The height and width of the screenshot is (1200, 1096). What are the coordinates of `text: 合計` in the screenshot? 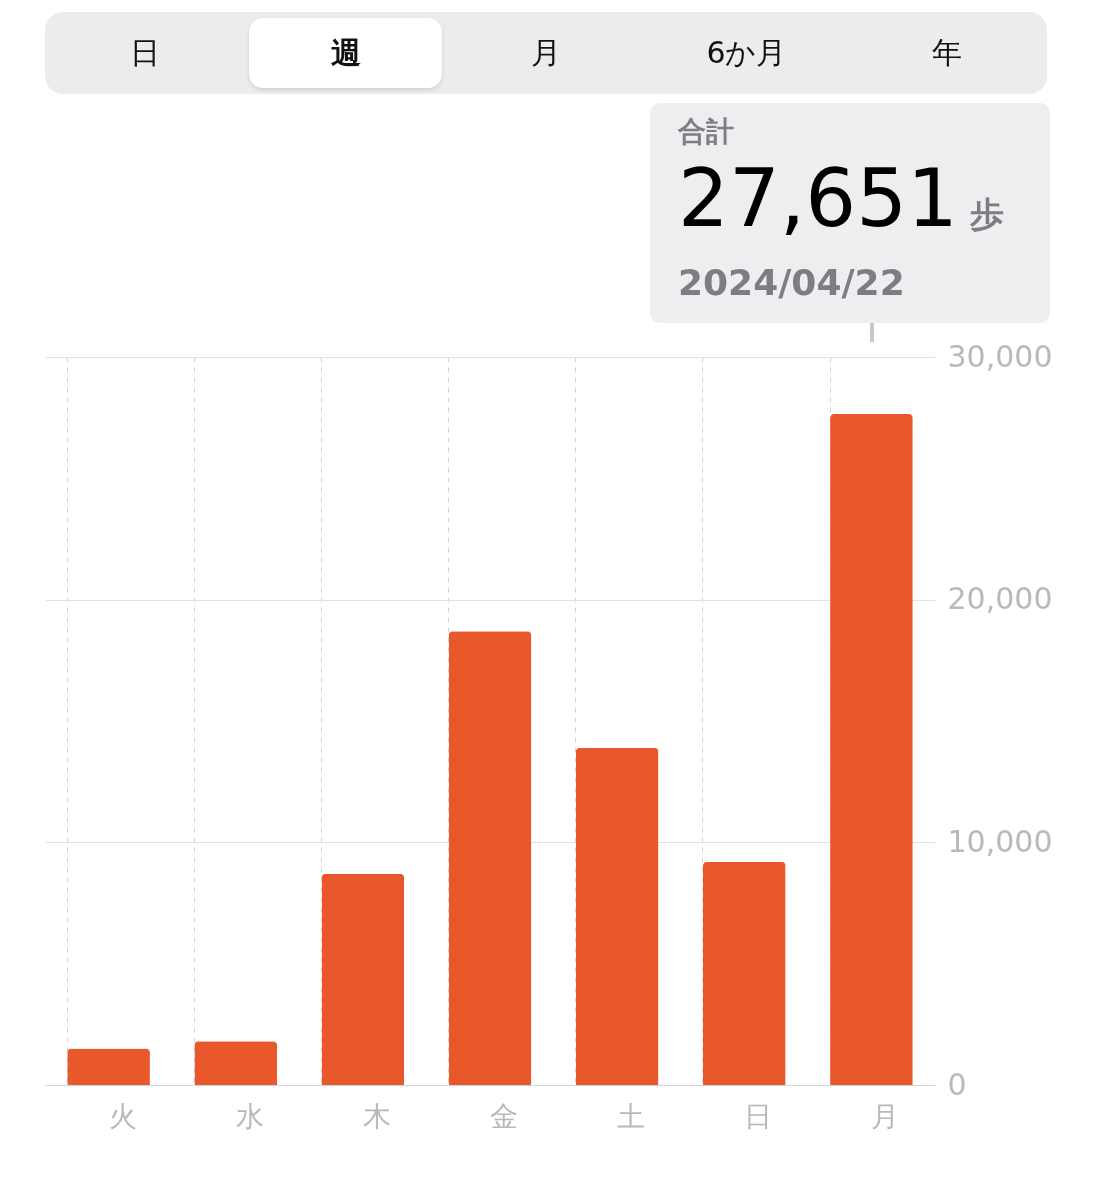 It's located at (706, 132).